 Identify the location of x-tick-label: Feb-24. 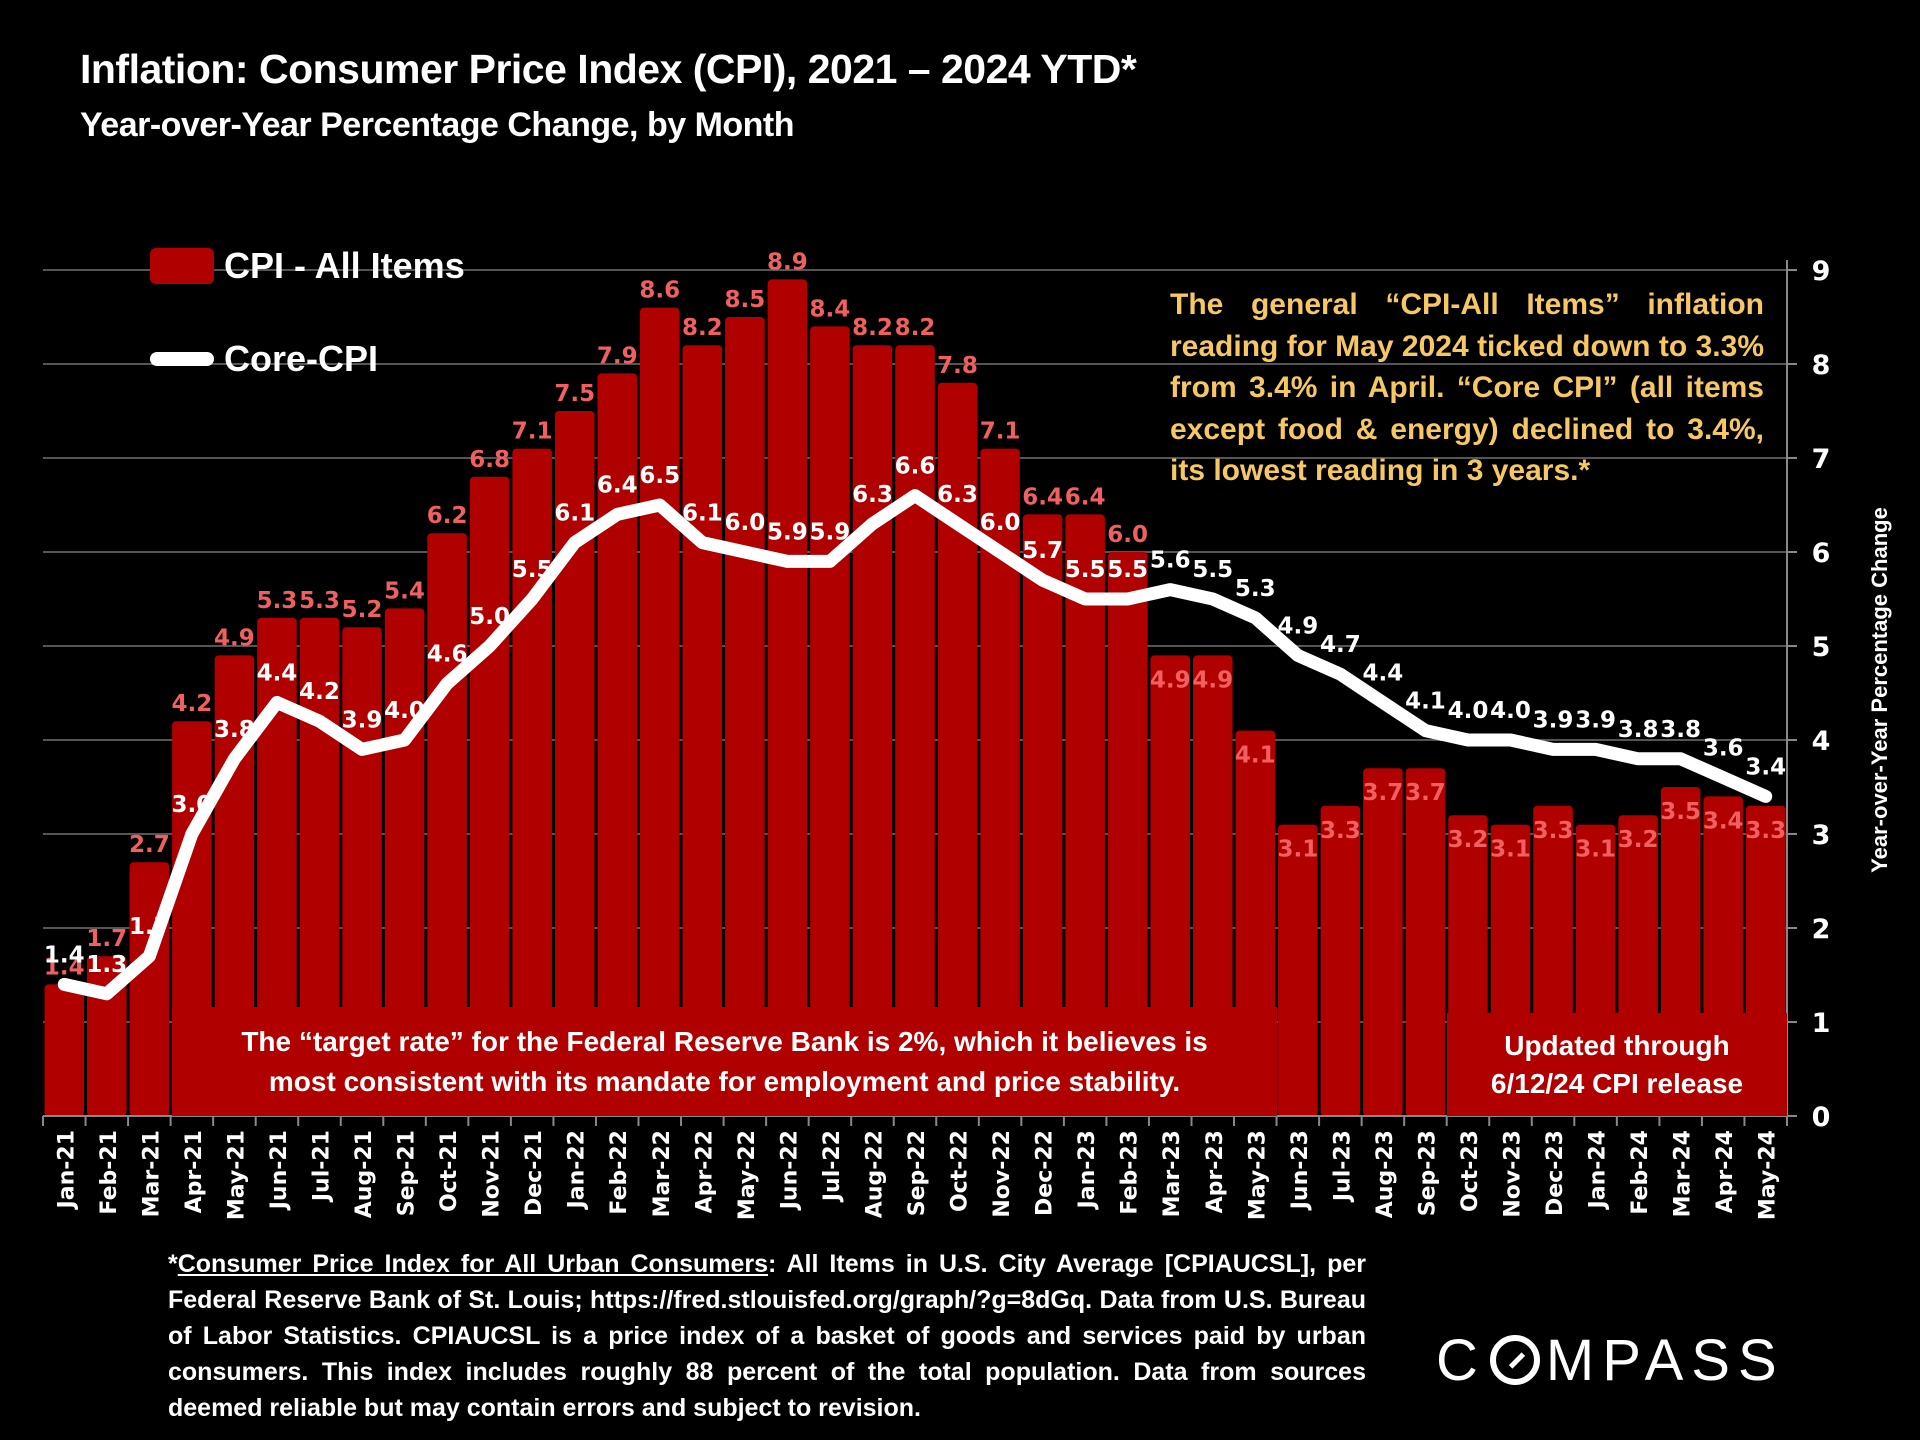
(1640, 1172).